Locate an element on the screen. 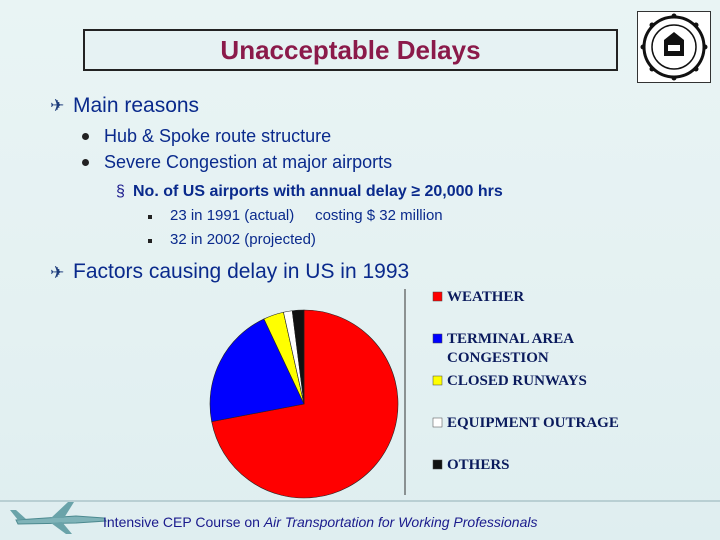 Image resolution: width=720 pixels, height=540 pixels. pie-slice-terminal-area-congestion is located at coordinates (257, 370).